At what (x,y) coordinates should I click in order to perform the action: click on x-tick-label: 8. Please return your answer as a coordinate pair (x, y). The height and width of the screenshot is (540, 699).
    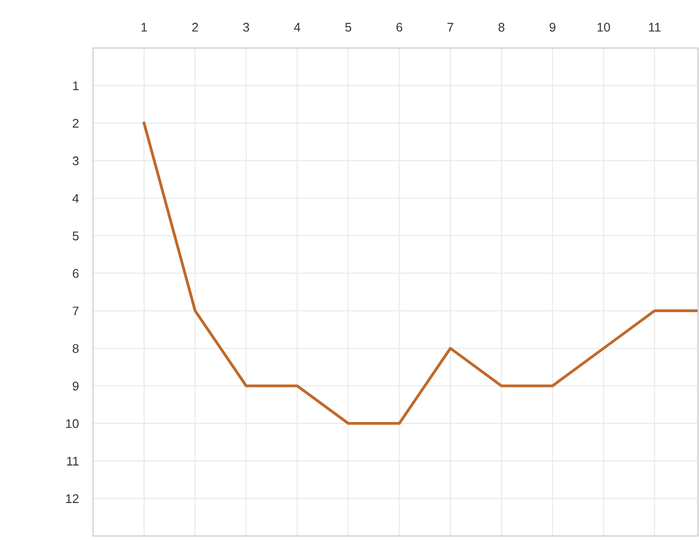
    Looking at the image, I should click on (501, 27).